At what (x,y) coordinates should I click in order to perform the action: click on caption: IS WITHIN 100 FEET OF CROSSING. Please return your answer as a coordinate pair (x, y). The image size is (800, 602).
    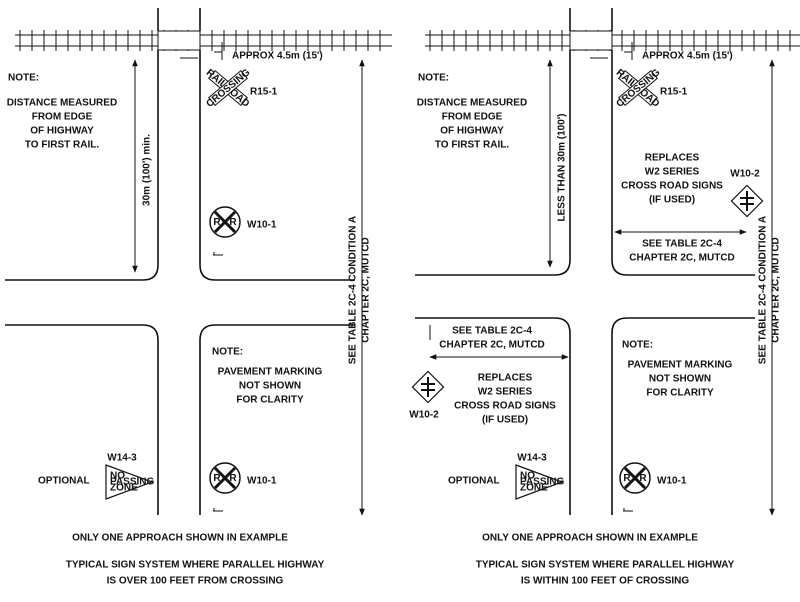
    Looking at the image, I should click on (605, 581).